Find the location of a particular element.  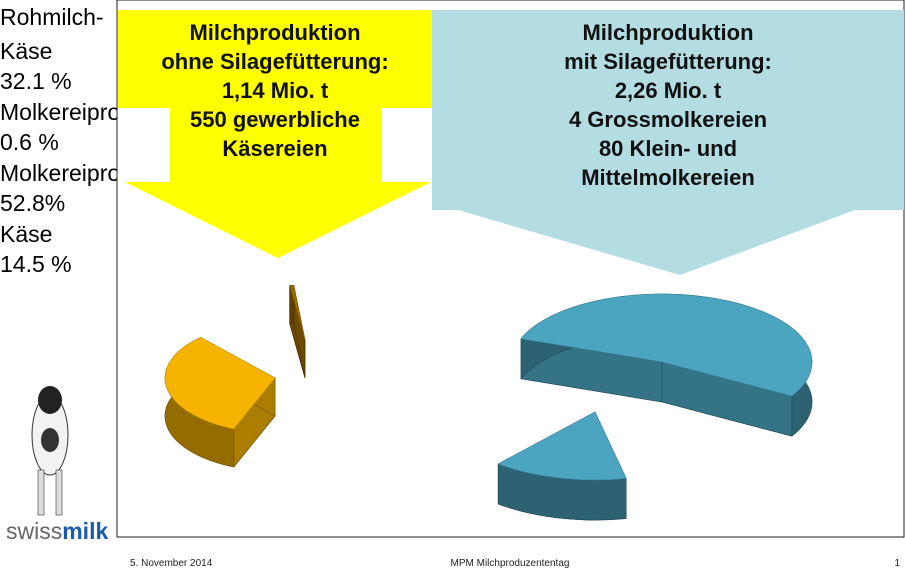

arrow-line: Mittelmolkereien is located at coordinates (668, 177).